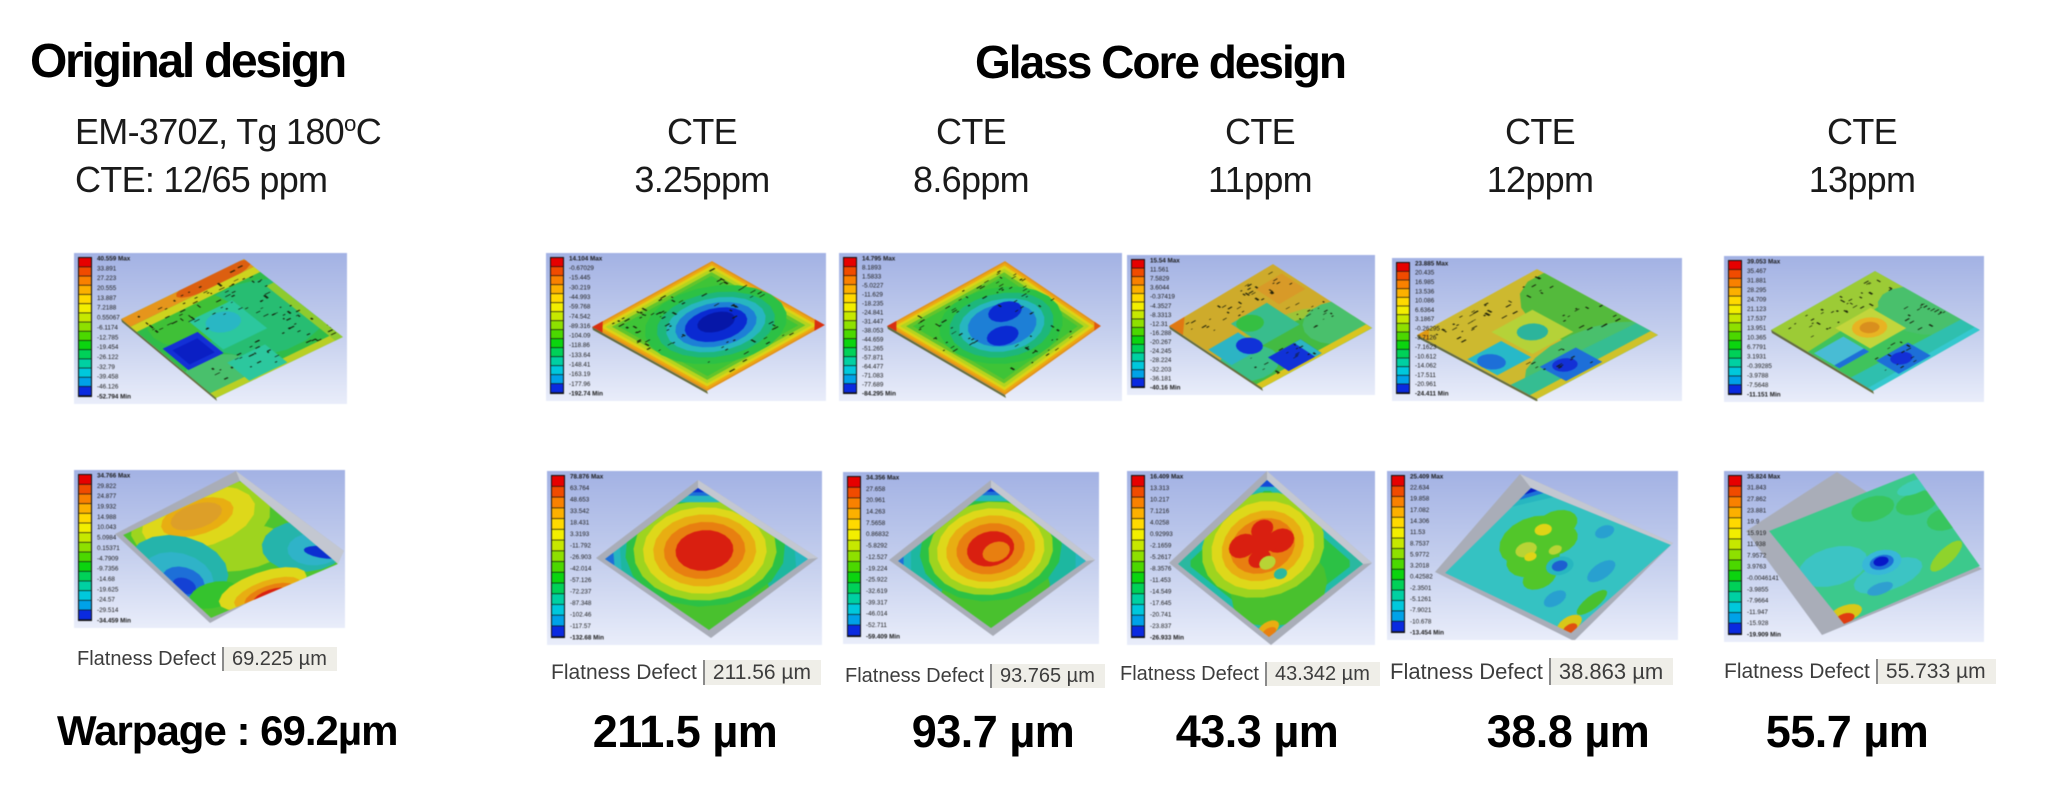  I want to click on svg-text: -14.549, so click(1161, 591).